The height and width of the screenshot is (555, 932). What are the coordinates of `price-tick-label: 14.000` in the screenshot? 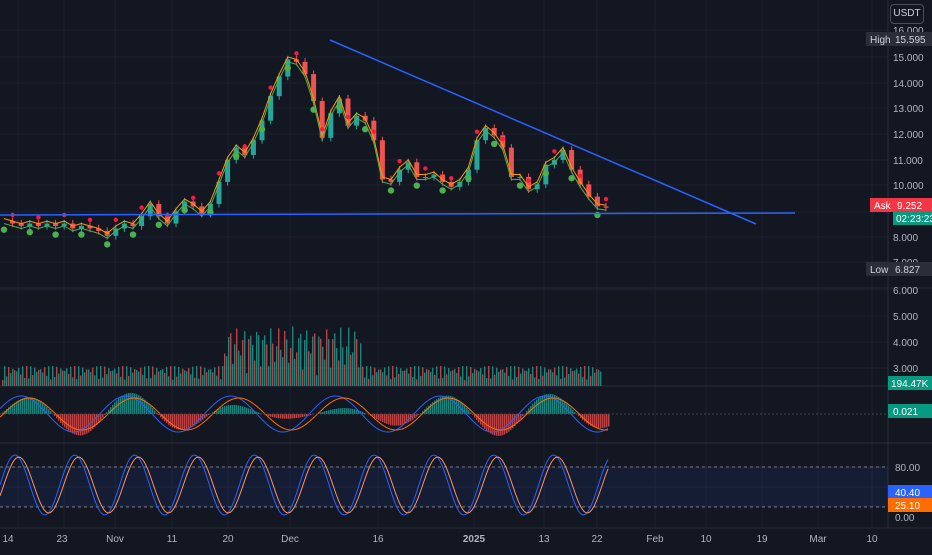 It's located at (908, 84).